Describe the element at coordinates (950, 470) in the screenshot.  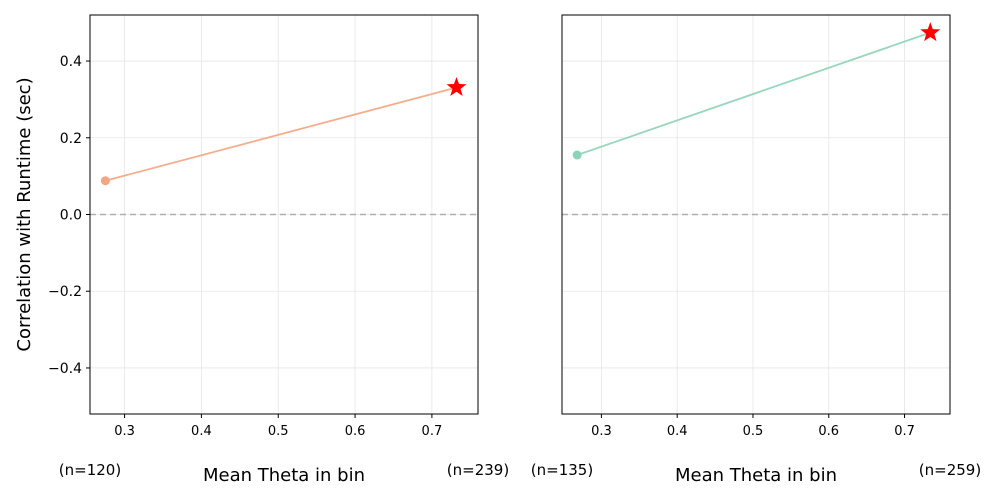
I see `right-bin-count-high: (n=259)` at that location.